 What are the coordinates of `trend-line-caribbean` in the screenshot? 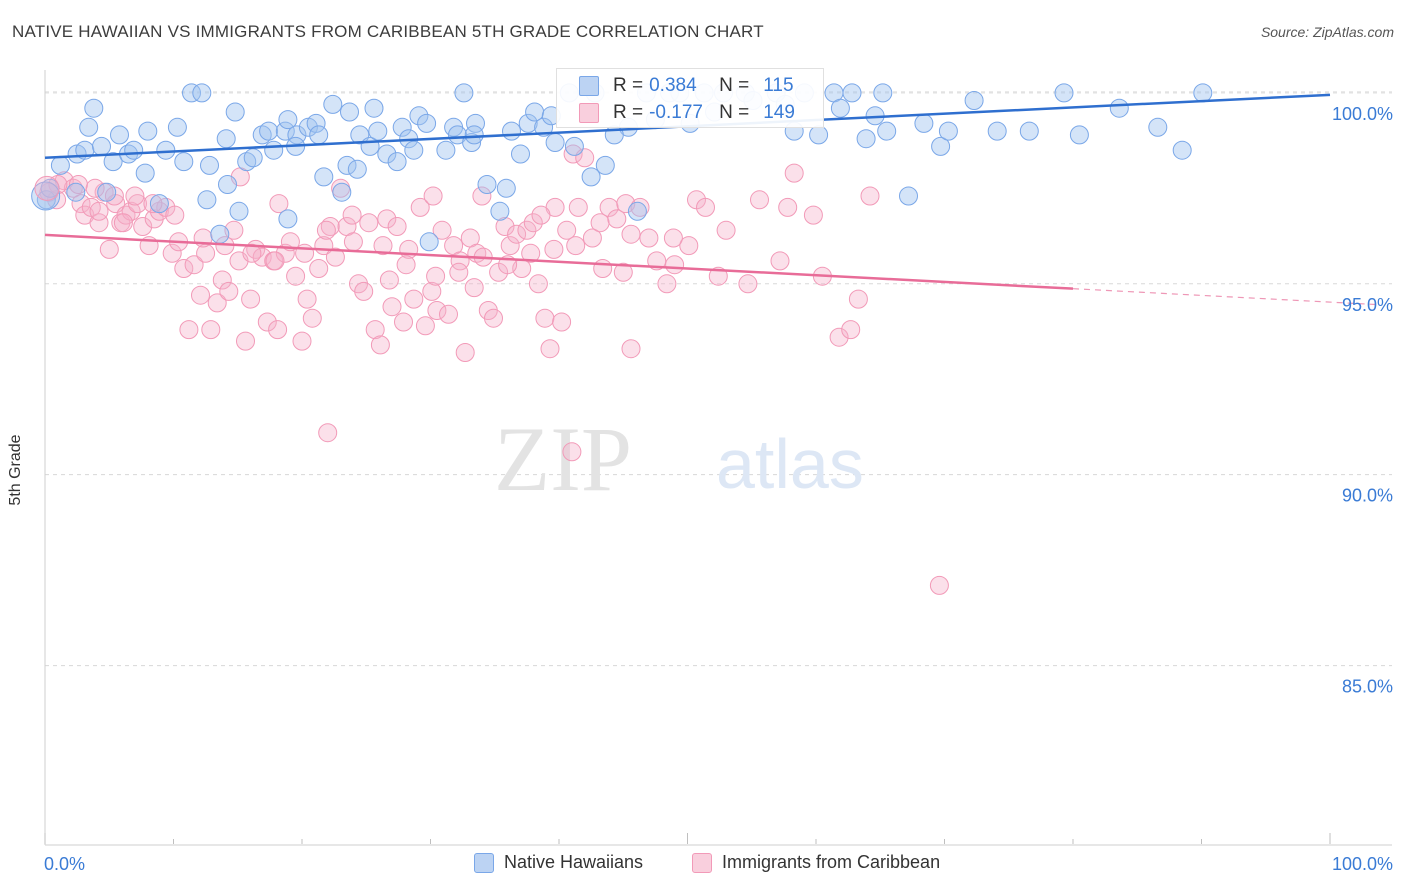 It's located at (559, 261).